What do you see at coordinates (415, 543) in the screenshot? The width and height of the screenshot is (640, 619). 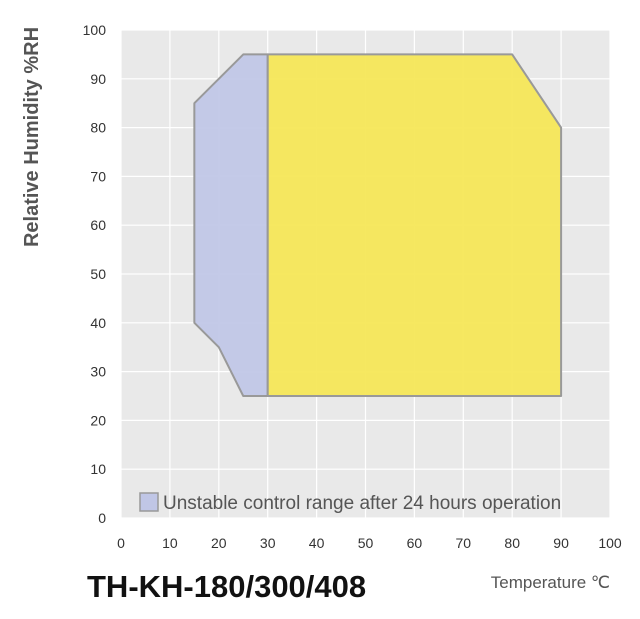 I see `x-tick-label: 60` at bounding box center [415, 543].